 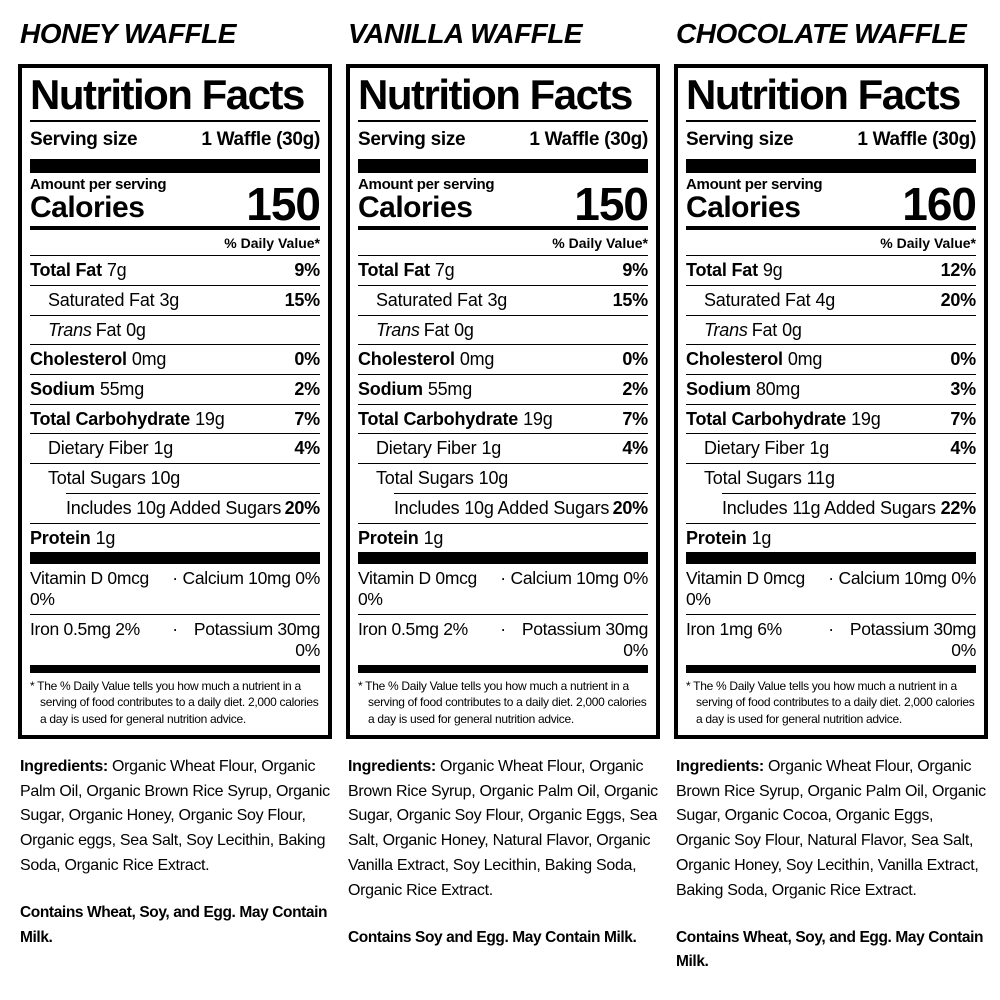 I want to click on nutrition-facts-heading: Nutrition Facts, so click(x=831, y=97).